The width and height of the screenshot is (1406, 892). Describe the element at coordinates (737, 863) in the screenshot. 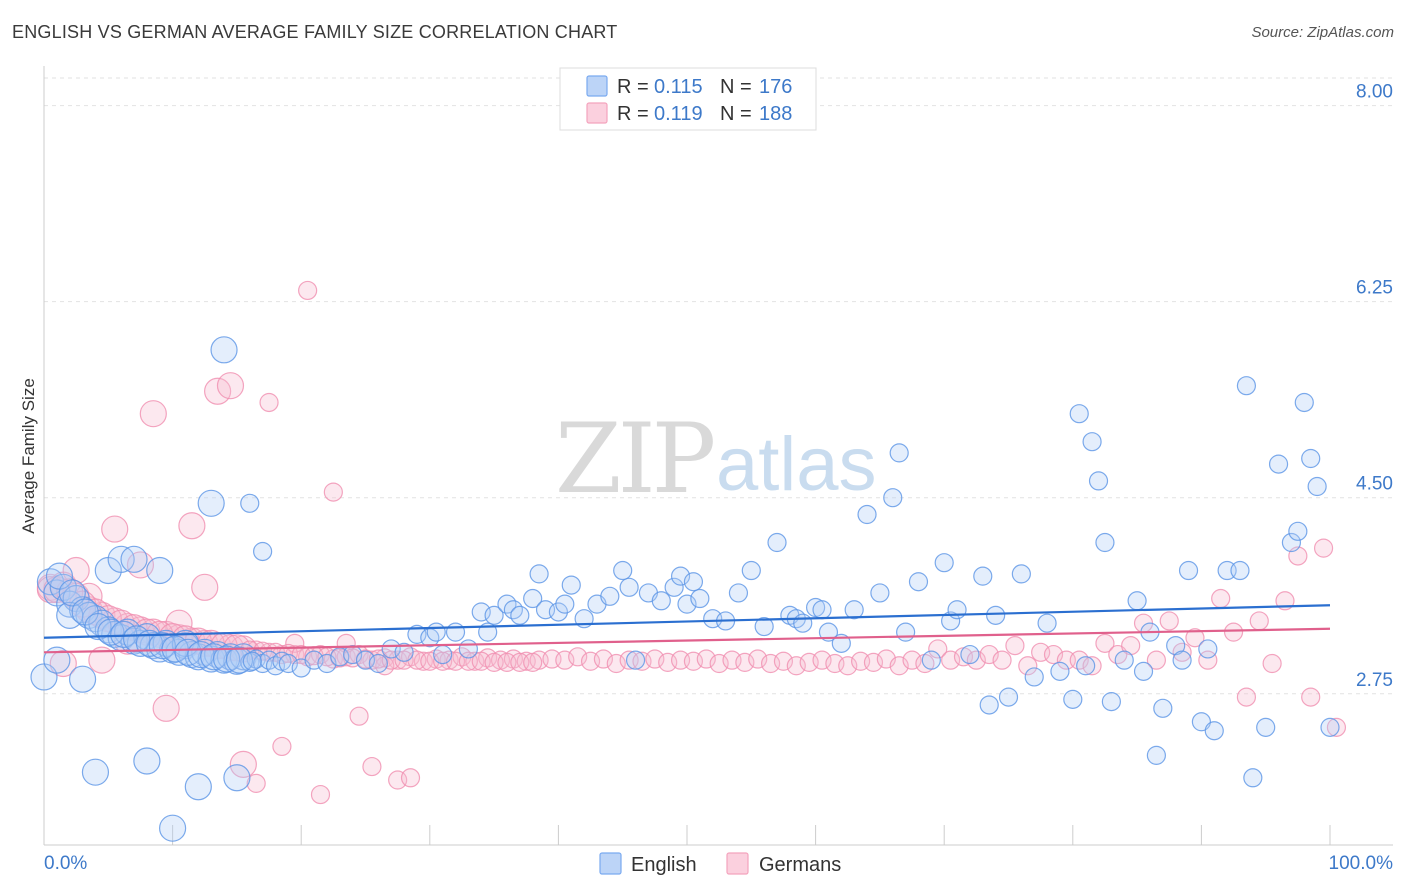

I see `series-swatch-germans` at that location.